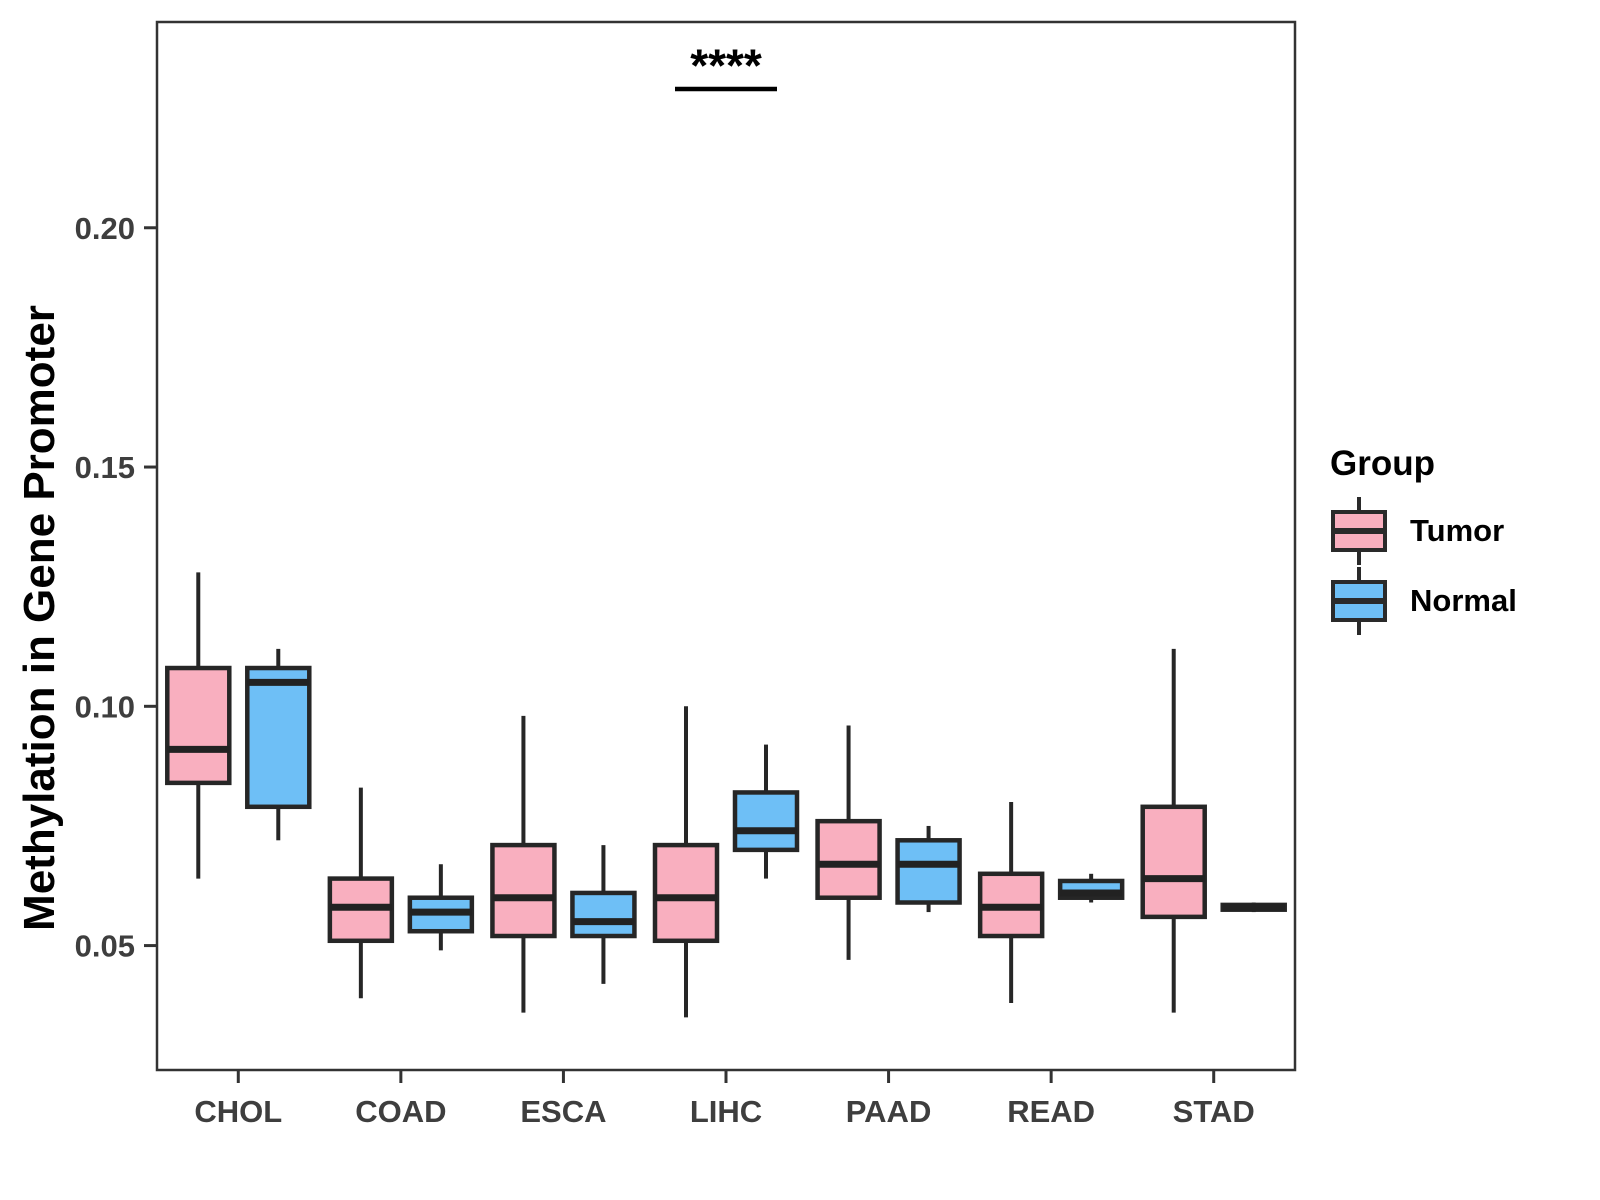  I want to click on legend-item-label: Normal, so click(1463, 600).